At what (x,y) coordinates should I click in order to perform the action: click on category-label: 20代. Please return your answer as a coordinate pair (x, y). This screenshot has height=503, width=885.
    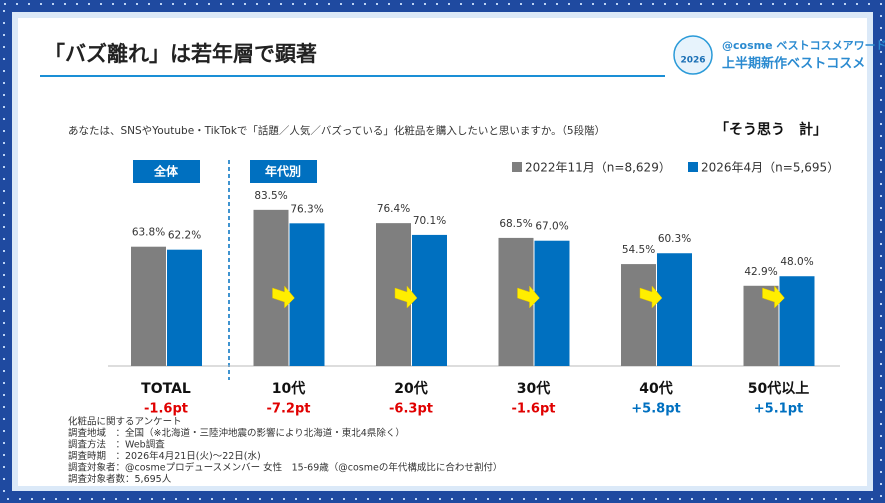
    Looking at the image, I should click on (410, 388).